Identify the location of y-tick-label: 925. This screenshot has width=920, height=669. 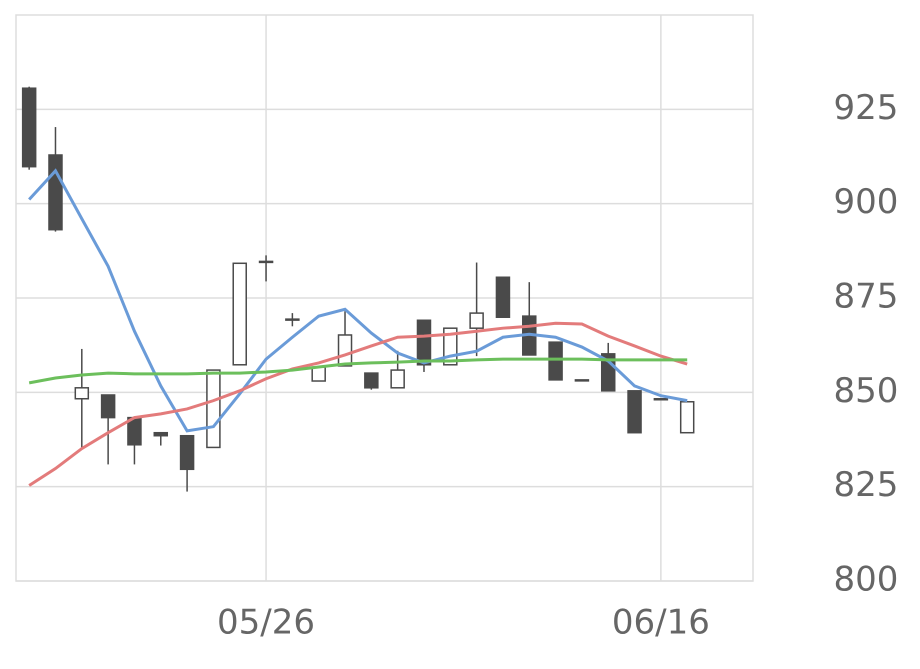
(866, 108).